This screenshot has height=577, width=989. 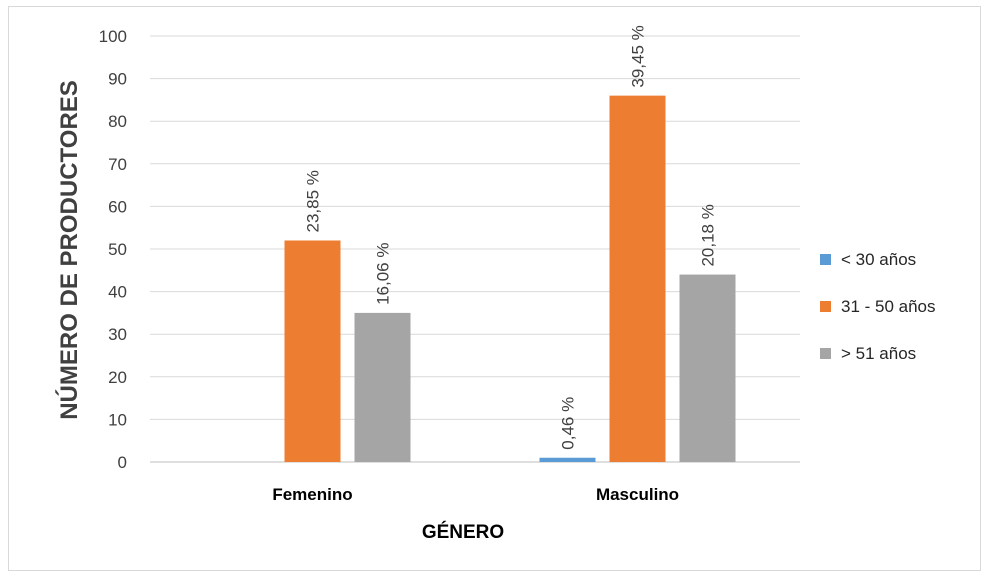 What do you see at coordinates (568, 423) in the screenshot?
I see `data-label: 0,46 %` at bounding box center [568, 423].